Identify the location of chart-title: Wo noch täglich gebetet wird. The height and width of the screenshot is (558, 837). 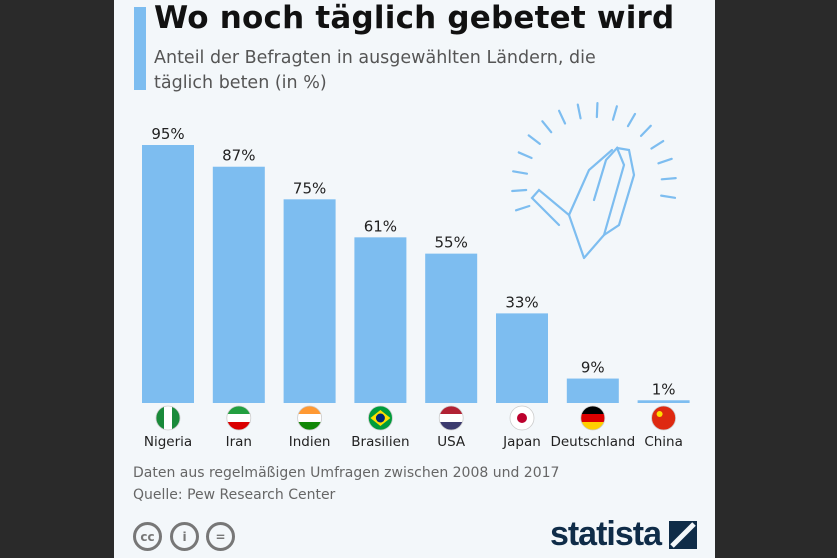
(414, 18).